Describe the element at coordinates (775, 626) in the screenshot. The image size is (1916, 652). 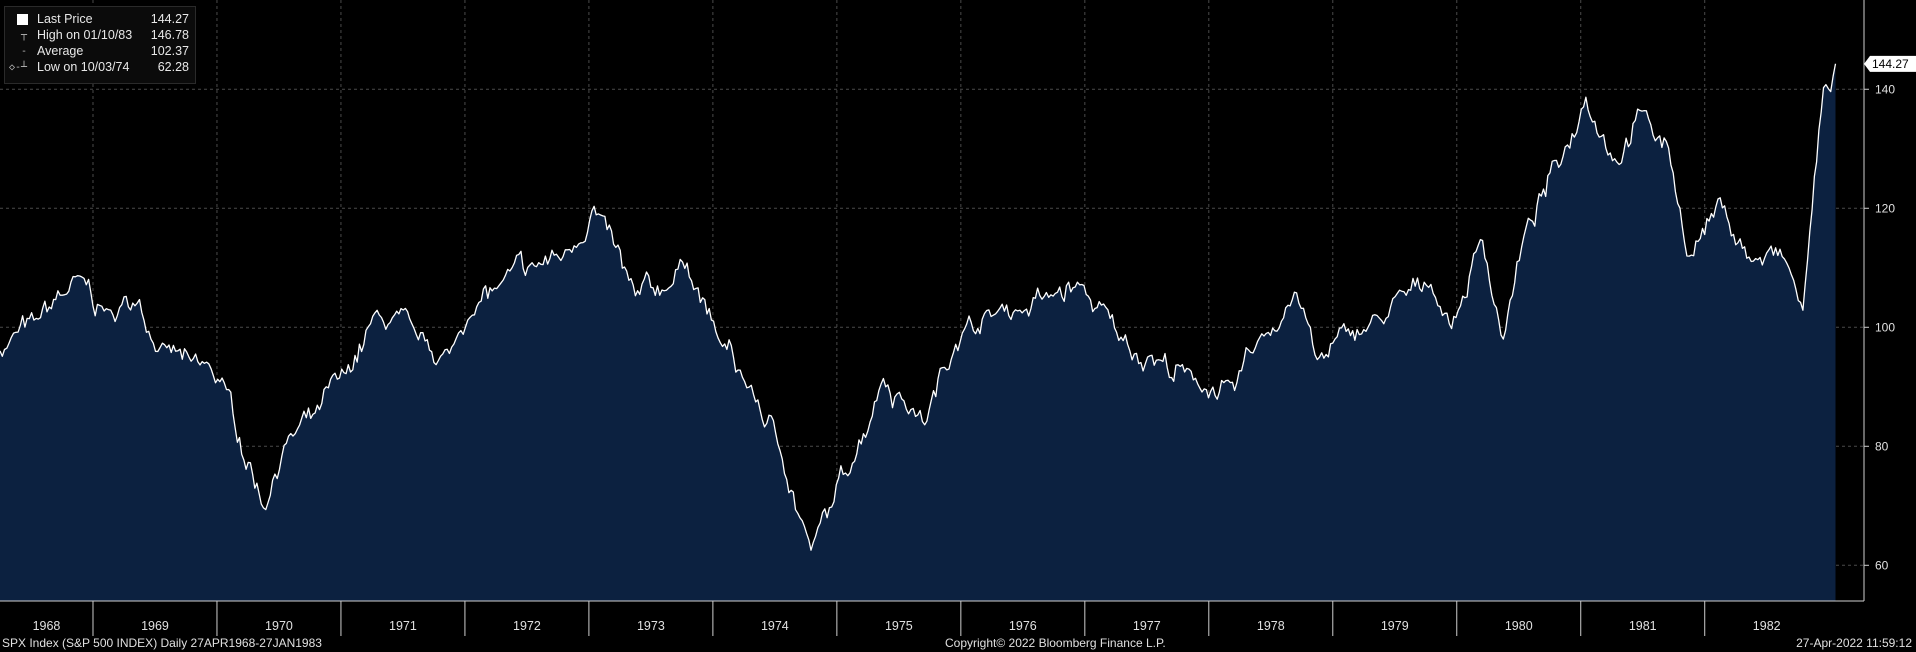
I see `x-tick-label: 1974` at that location.